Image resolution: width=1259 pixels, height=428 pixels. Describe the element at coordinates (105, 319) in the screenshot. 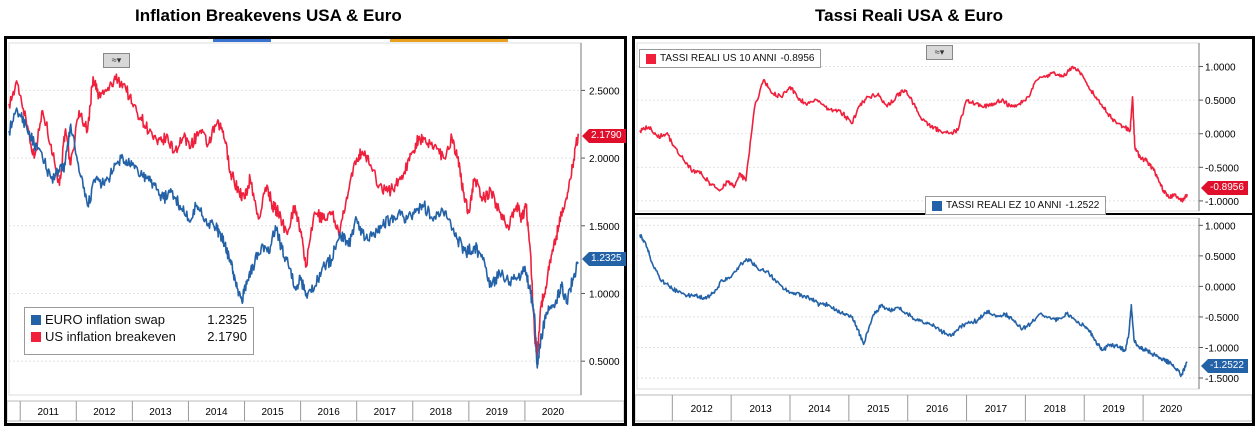

I see `legend-label: EURO inflation swap` at that location.